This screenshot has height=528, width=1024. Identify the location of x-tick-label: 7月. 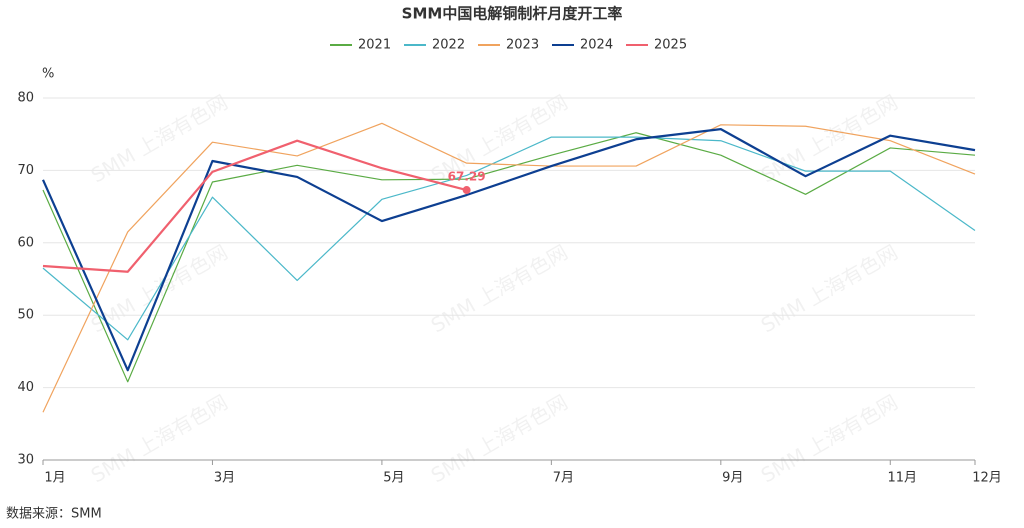
(563, 478).